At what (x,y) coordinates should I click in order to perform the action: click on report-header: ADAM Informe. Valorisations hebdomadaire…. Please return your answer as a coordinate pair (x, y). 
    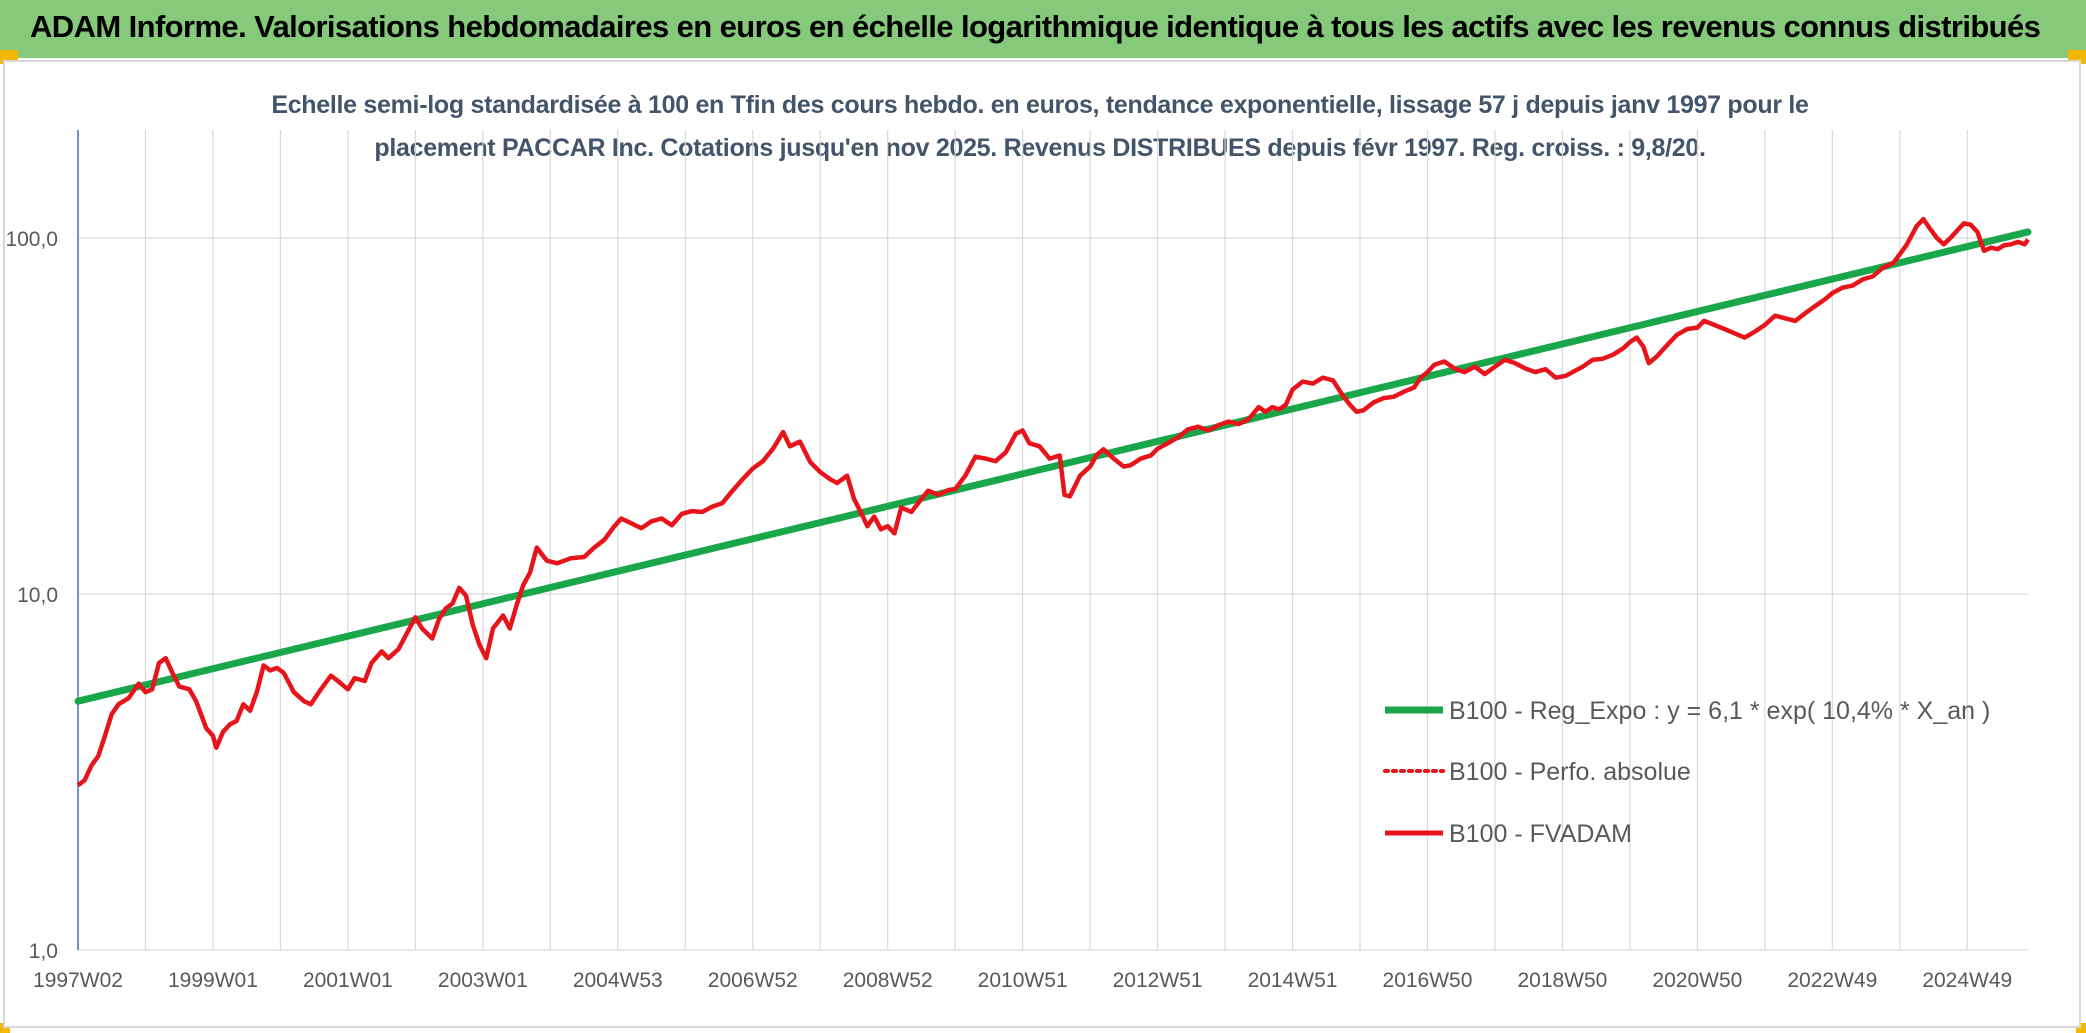
    Looking at the image, I should click on (1043, 29).